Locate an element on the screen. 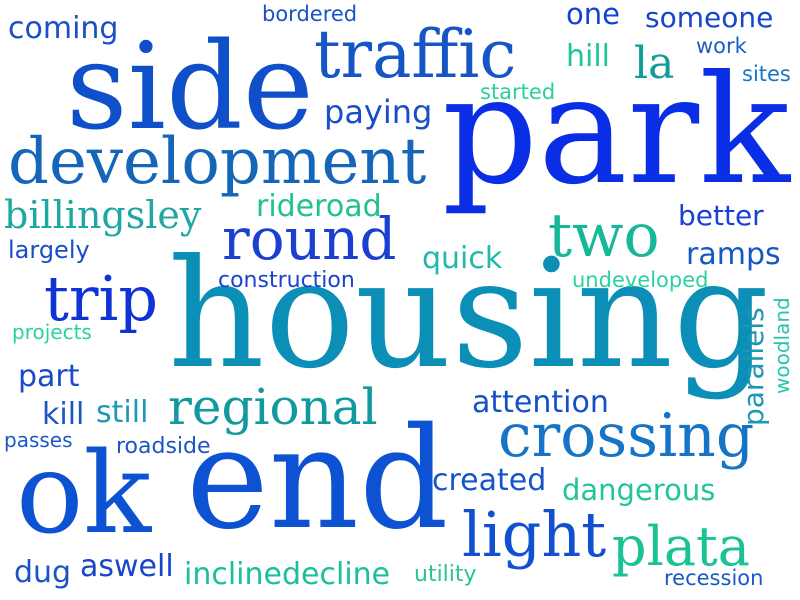 The width and height of the screenshot is (800, 600). word-roadside: roadside is located at coordinates (163, 446).